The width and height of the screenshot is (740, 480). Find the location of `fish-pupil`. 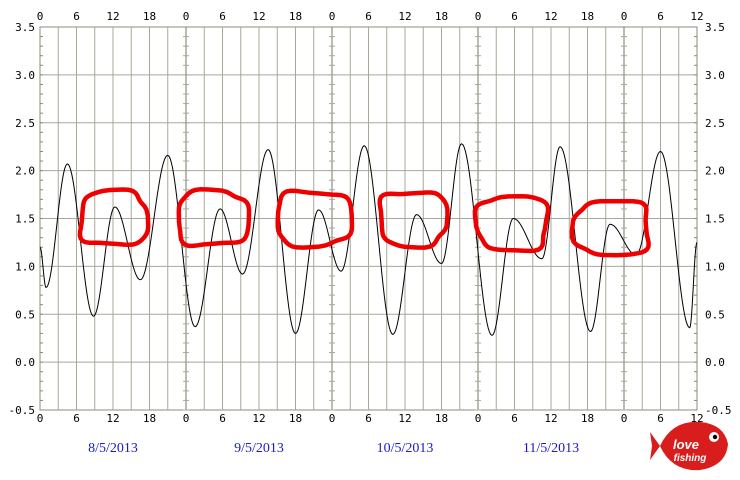

fish-pupil is located at coordinates (715, 437).